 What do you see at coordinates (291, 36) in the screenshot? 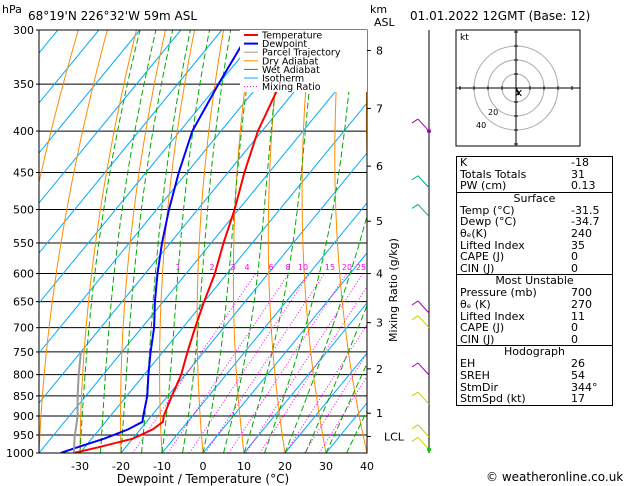
I see `legend-label: Temperature` at bounding box center [291, 36].